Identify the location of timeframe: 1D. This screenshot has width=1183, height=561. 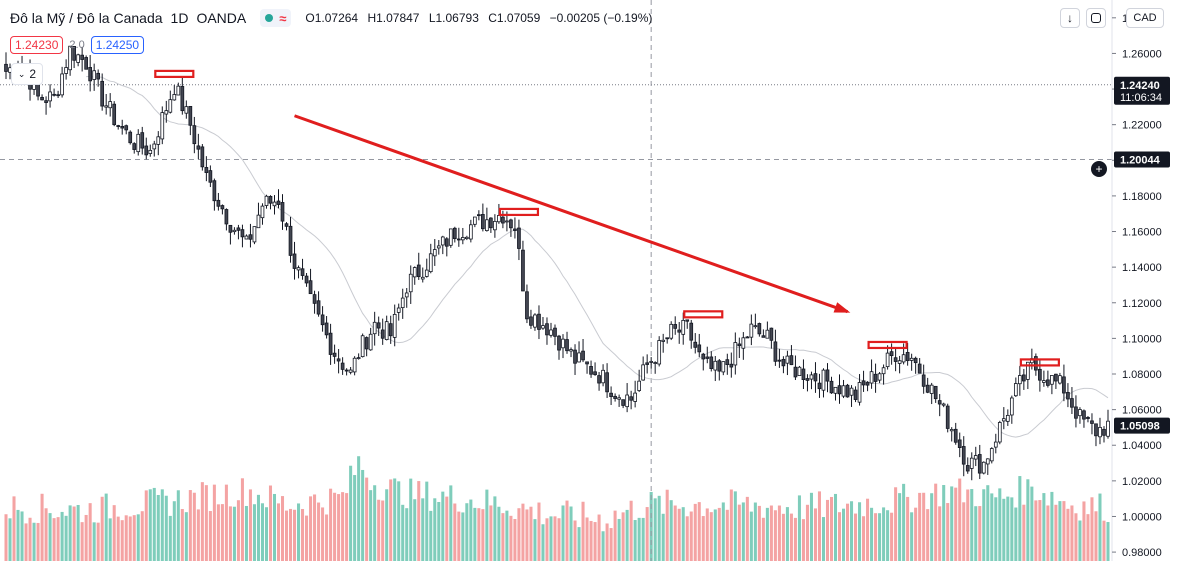
(179, 18).